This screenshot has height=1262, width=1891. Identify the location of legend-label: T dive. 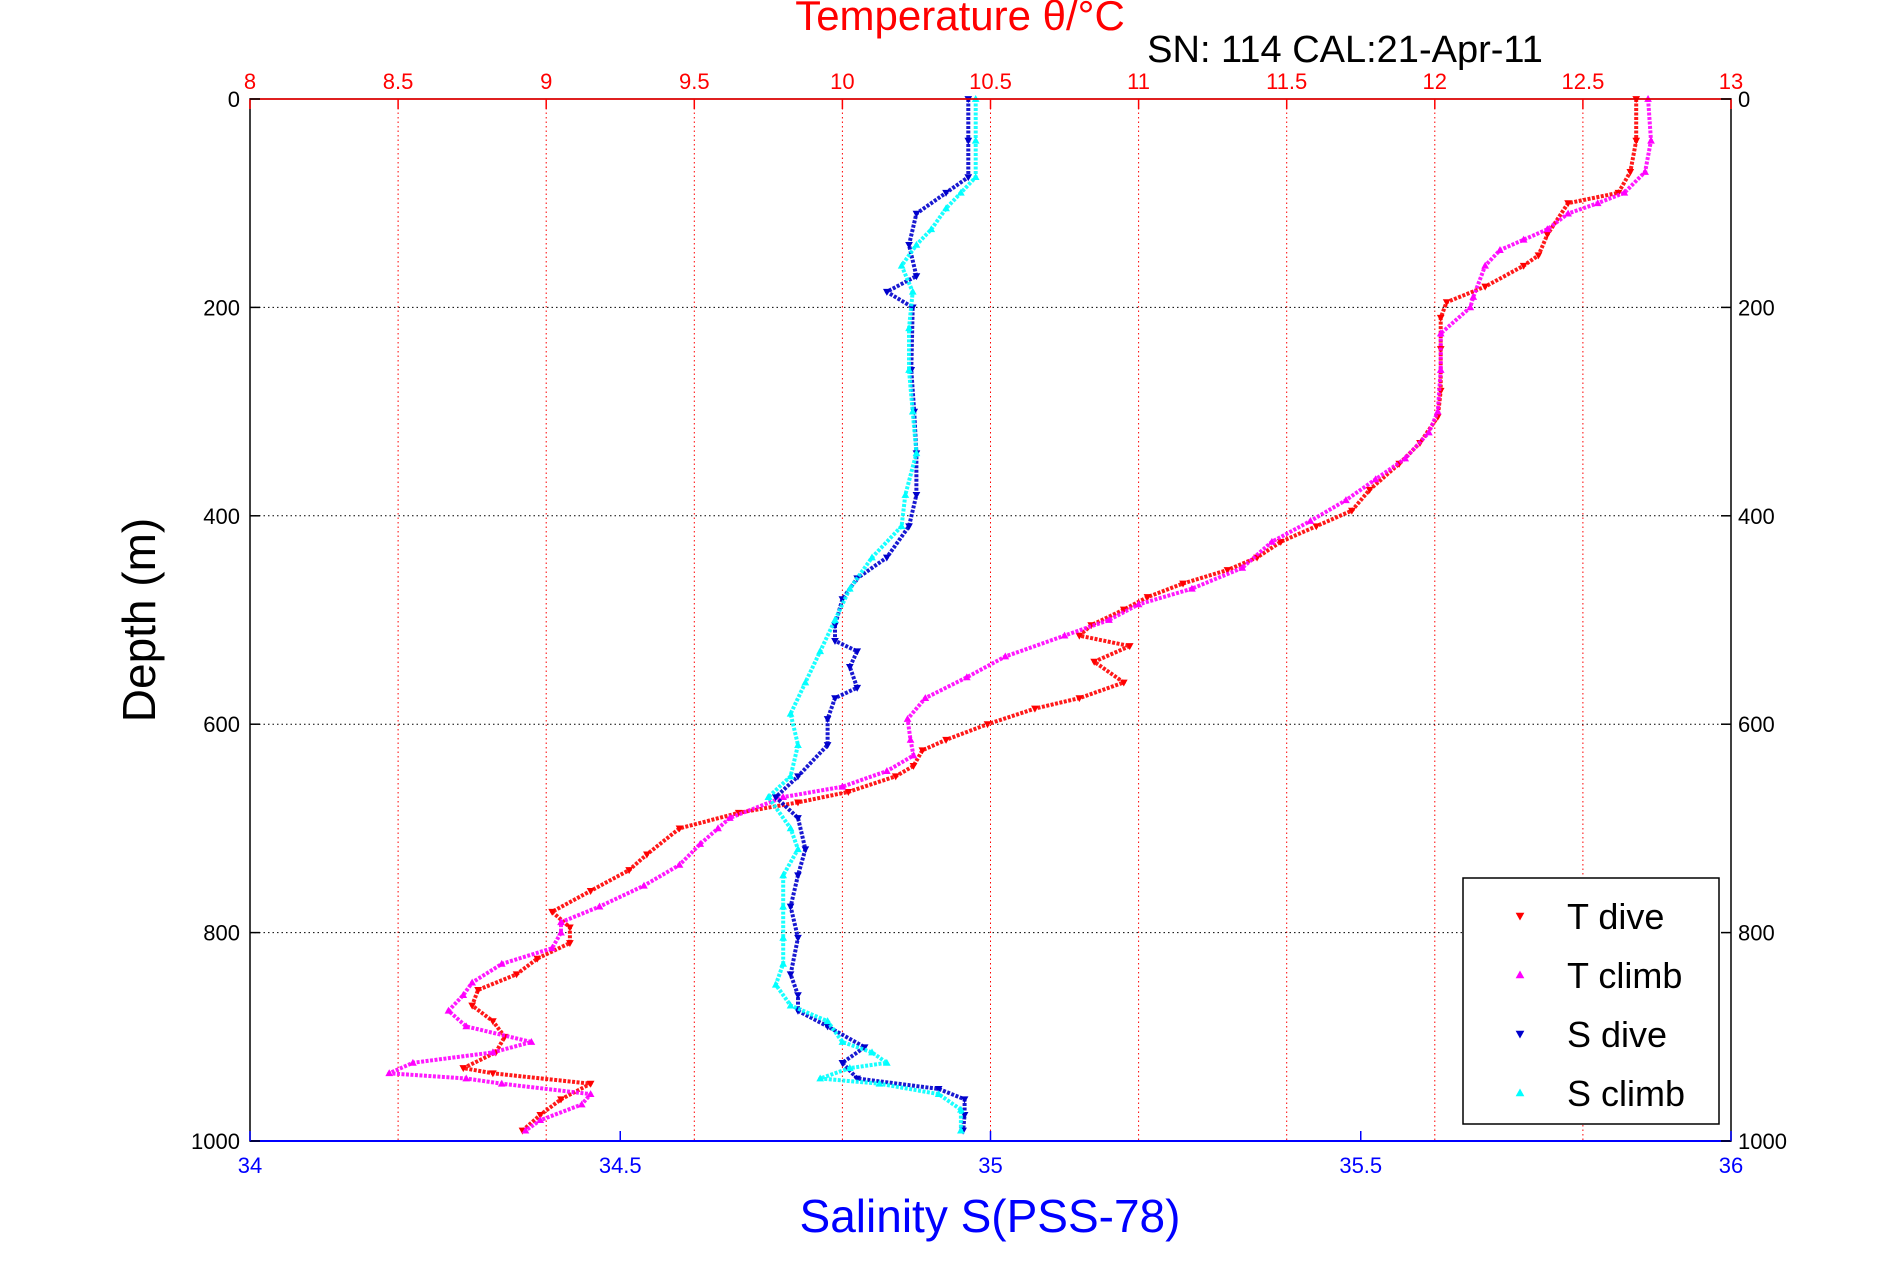
(1615, 916).